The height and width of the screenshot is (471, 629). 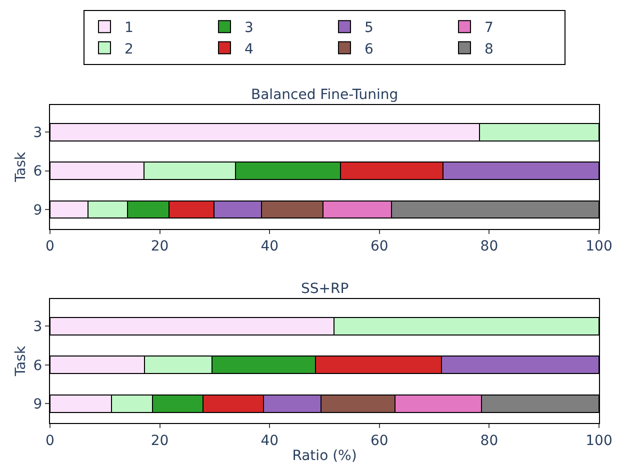 What do you see at coordinates (129, 49) in the screenshot?
I see `legend-label: 2` at bounding box center [129, 49].